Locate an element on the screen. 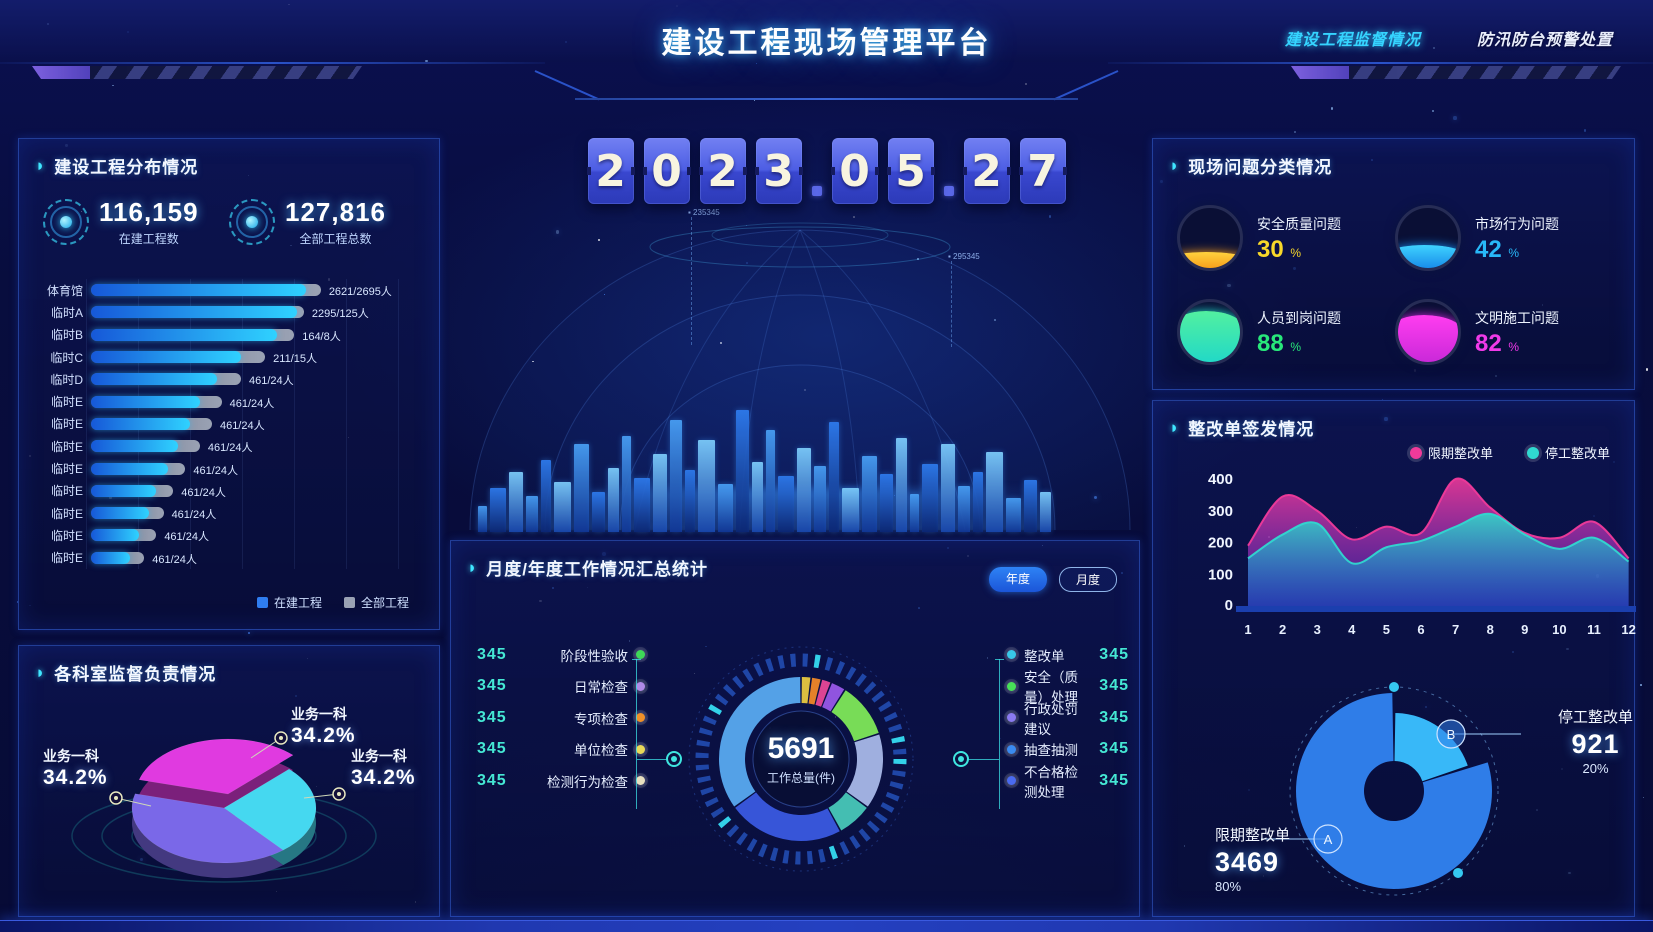 The height and width of the screenshot is (932, 1653). work-item-label: 不合格检测处理 is located at coordinates (1051, 782).